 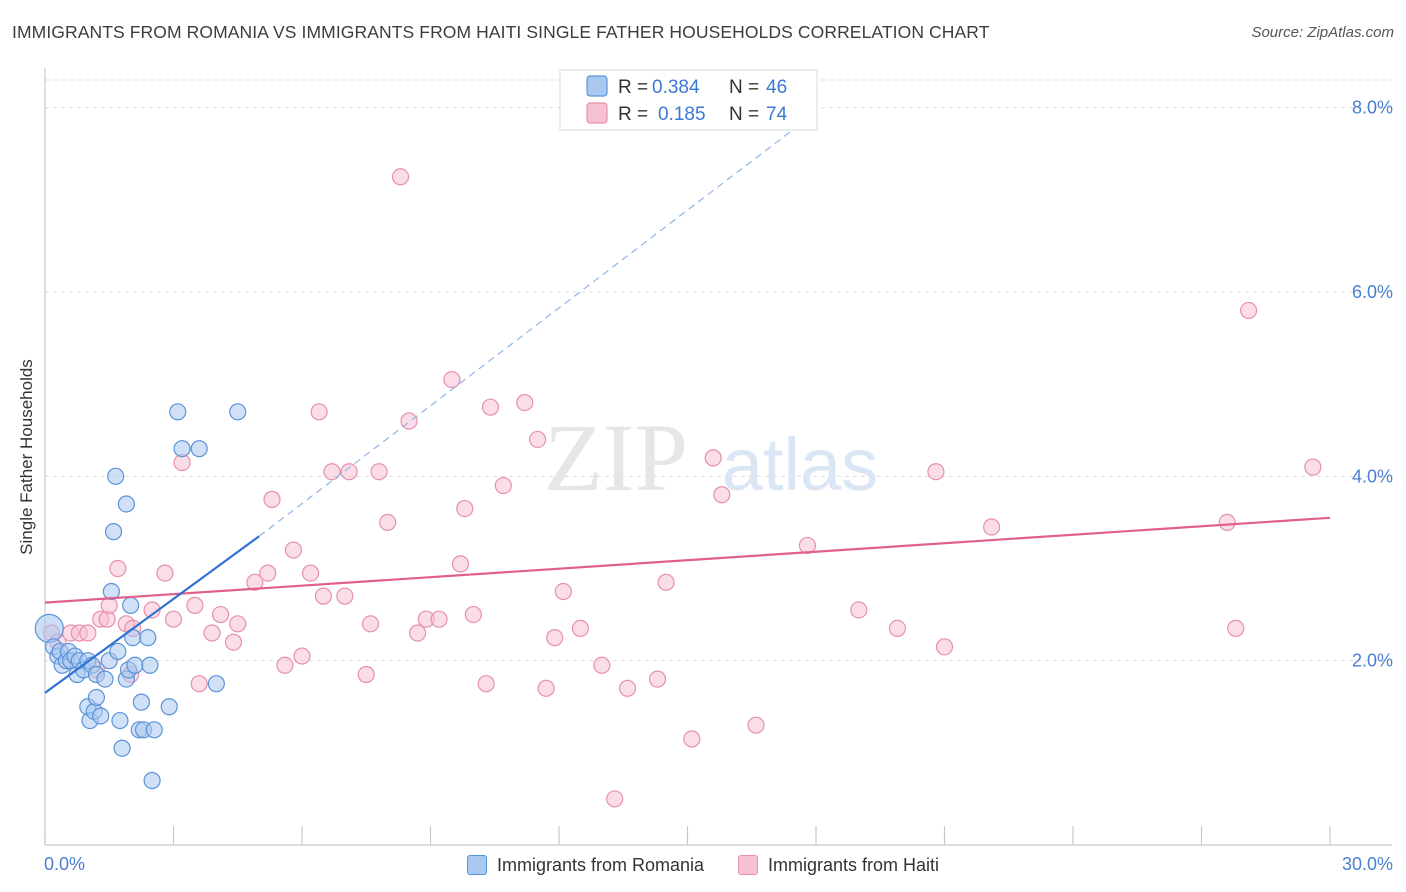 I want to click on watermark: ZIP atlas, so click(x=711, y=457).